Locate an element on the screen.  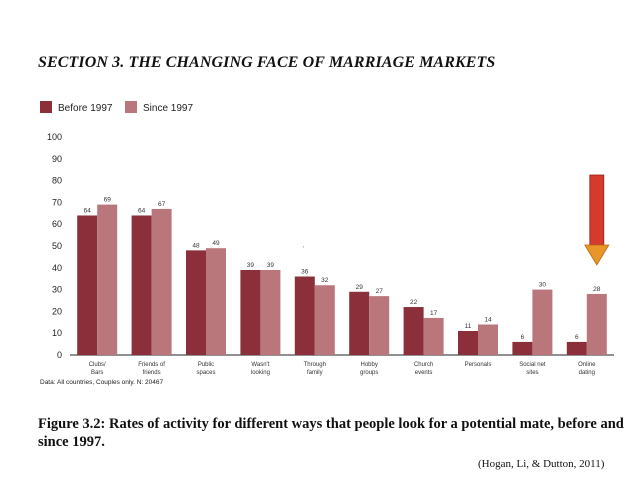
legend: Before 1997 Since 1997 is located at coordinates (116, 107).